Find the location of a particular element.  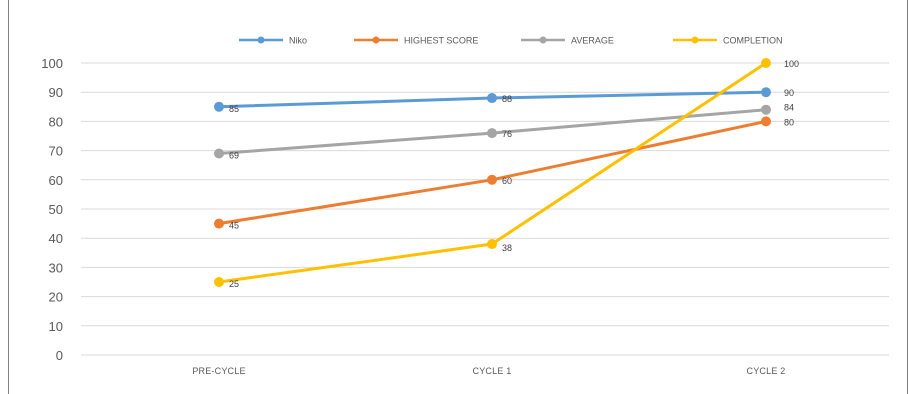

y-tick-label: 40 is located at coordinates (56, 238).